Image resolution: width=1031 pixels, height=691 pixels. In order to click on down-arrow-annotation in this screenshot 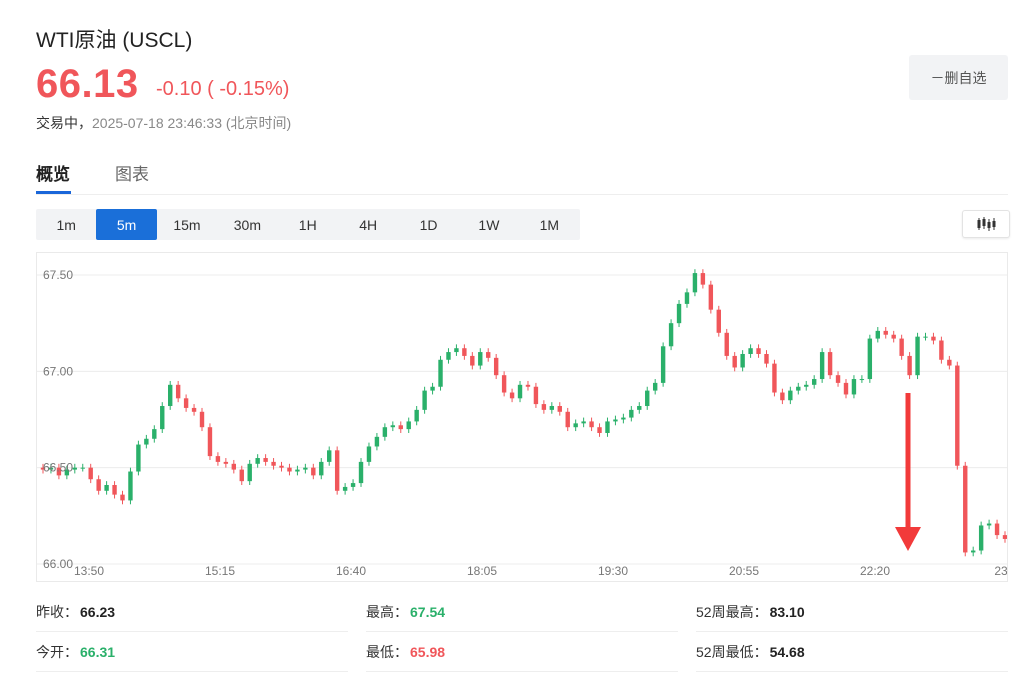, I will do `click(908, 472)`.